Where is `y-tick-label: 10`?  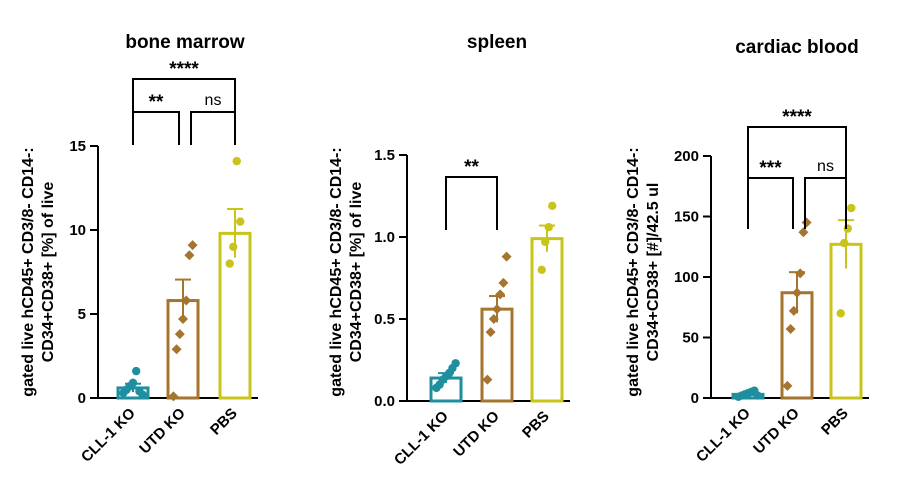
y-tick-label: 10 is located at coordinates (77, 230).